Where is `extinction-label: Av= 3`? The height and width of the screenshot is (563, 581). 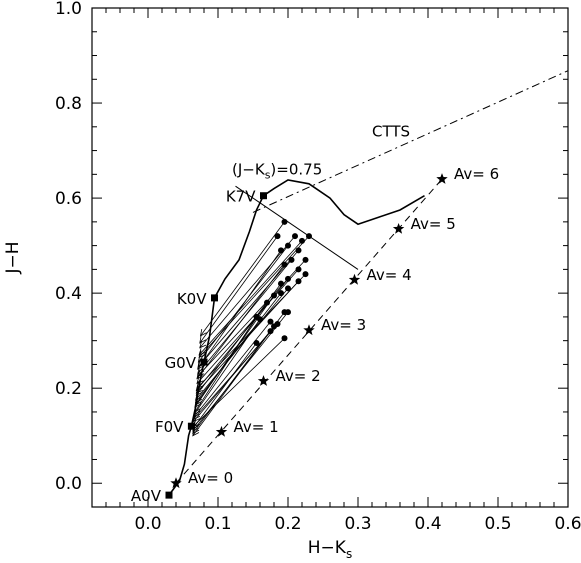
extinction-label: Av= 3 is located at coordinates (343, 325).